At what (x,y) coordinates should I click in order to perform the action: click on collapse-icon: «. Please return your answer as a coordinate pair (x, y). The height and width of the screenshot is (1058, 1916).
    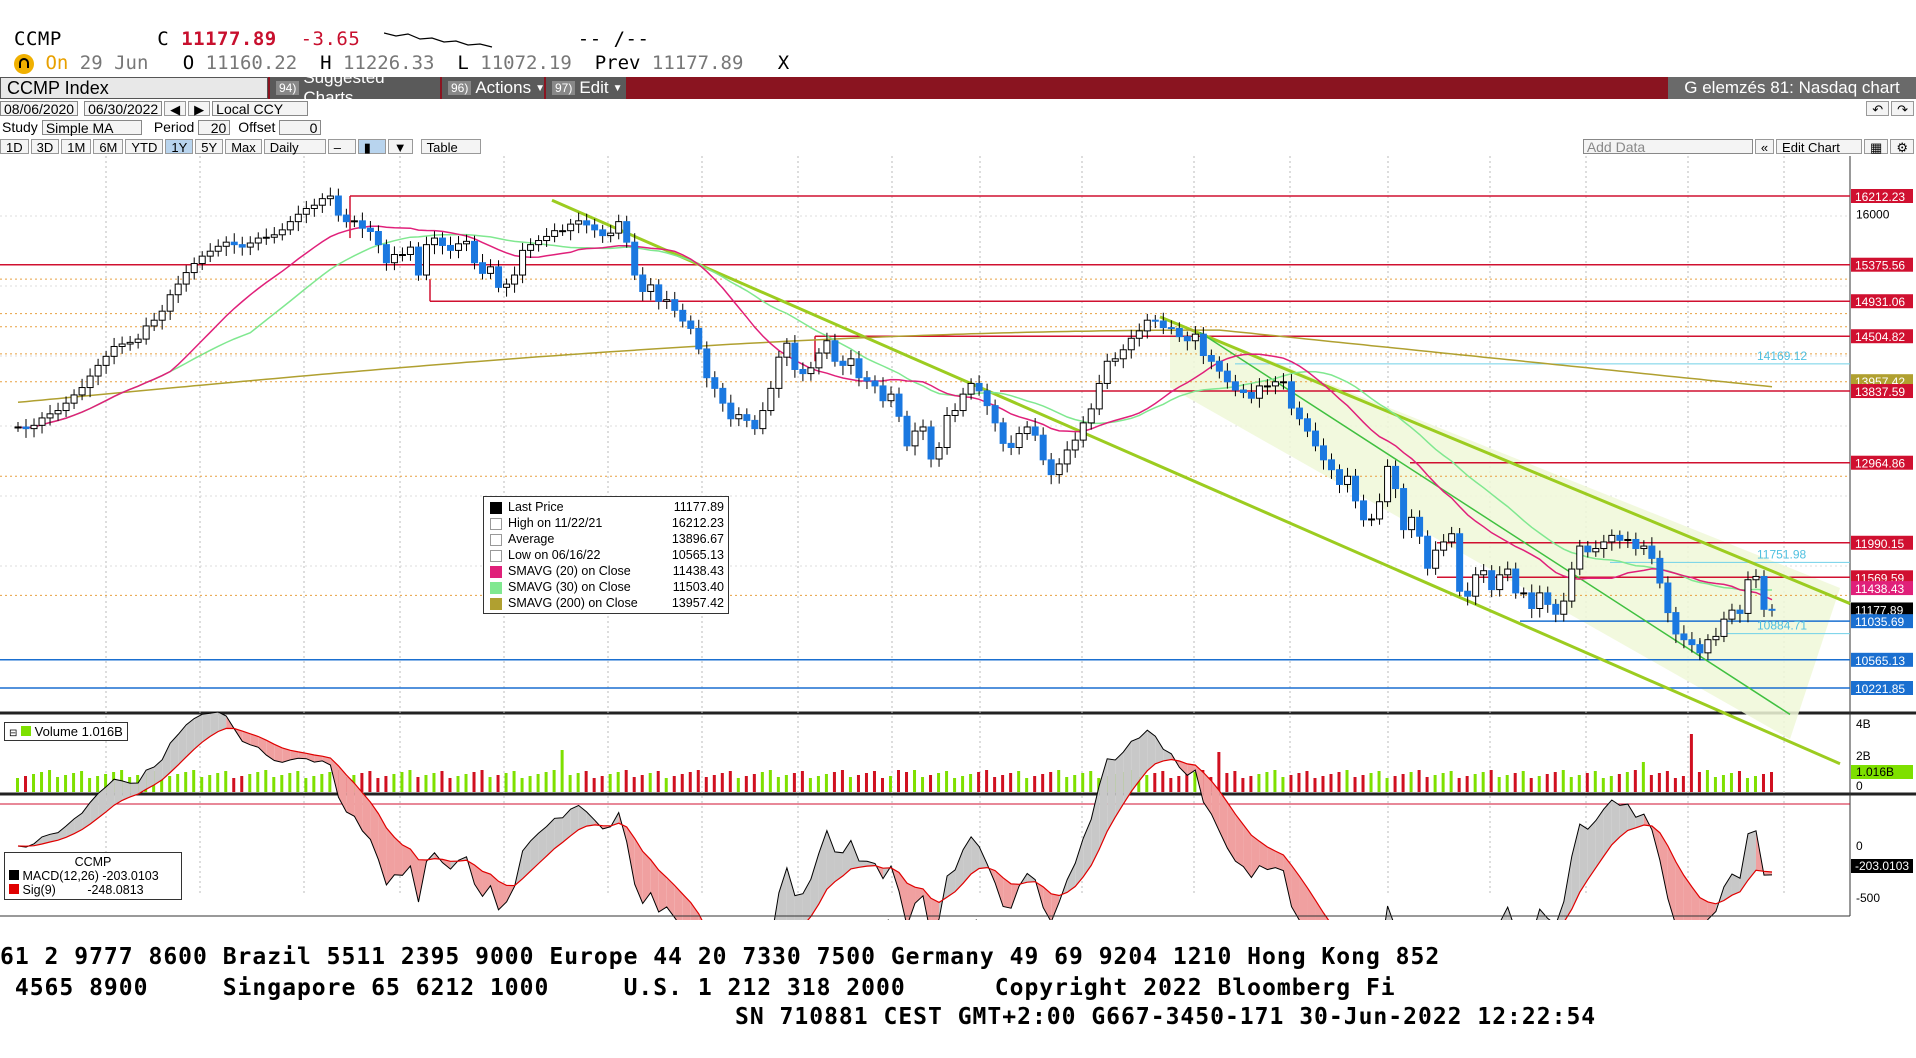
    Looking at the image, I should click on (1764, 146).